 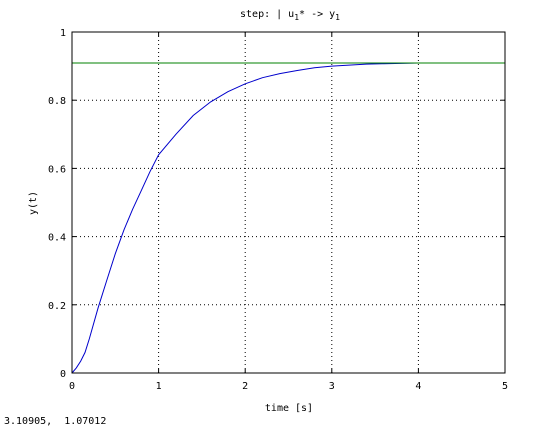 What do you see at coordinates (289, 408) in the screenshot?
I see `x-axis-label: time [s]` at bounding box center [289, 408].